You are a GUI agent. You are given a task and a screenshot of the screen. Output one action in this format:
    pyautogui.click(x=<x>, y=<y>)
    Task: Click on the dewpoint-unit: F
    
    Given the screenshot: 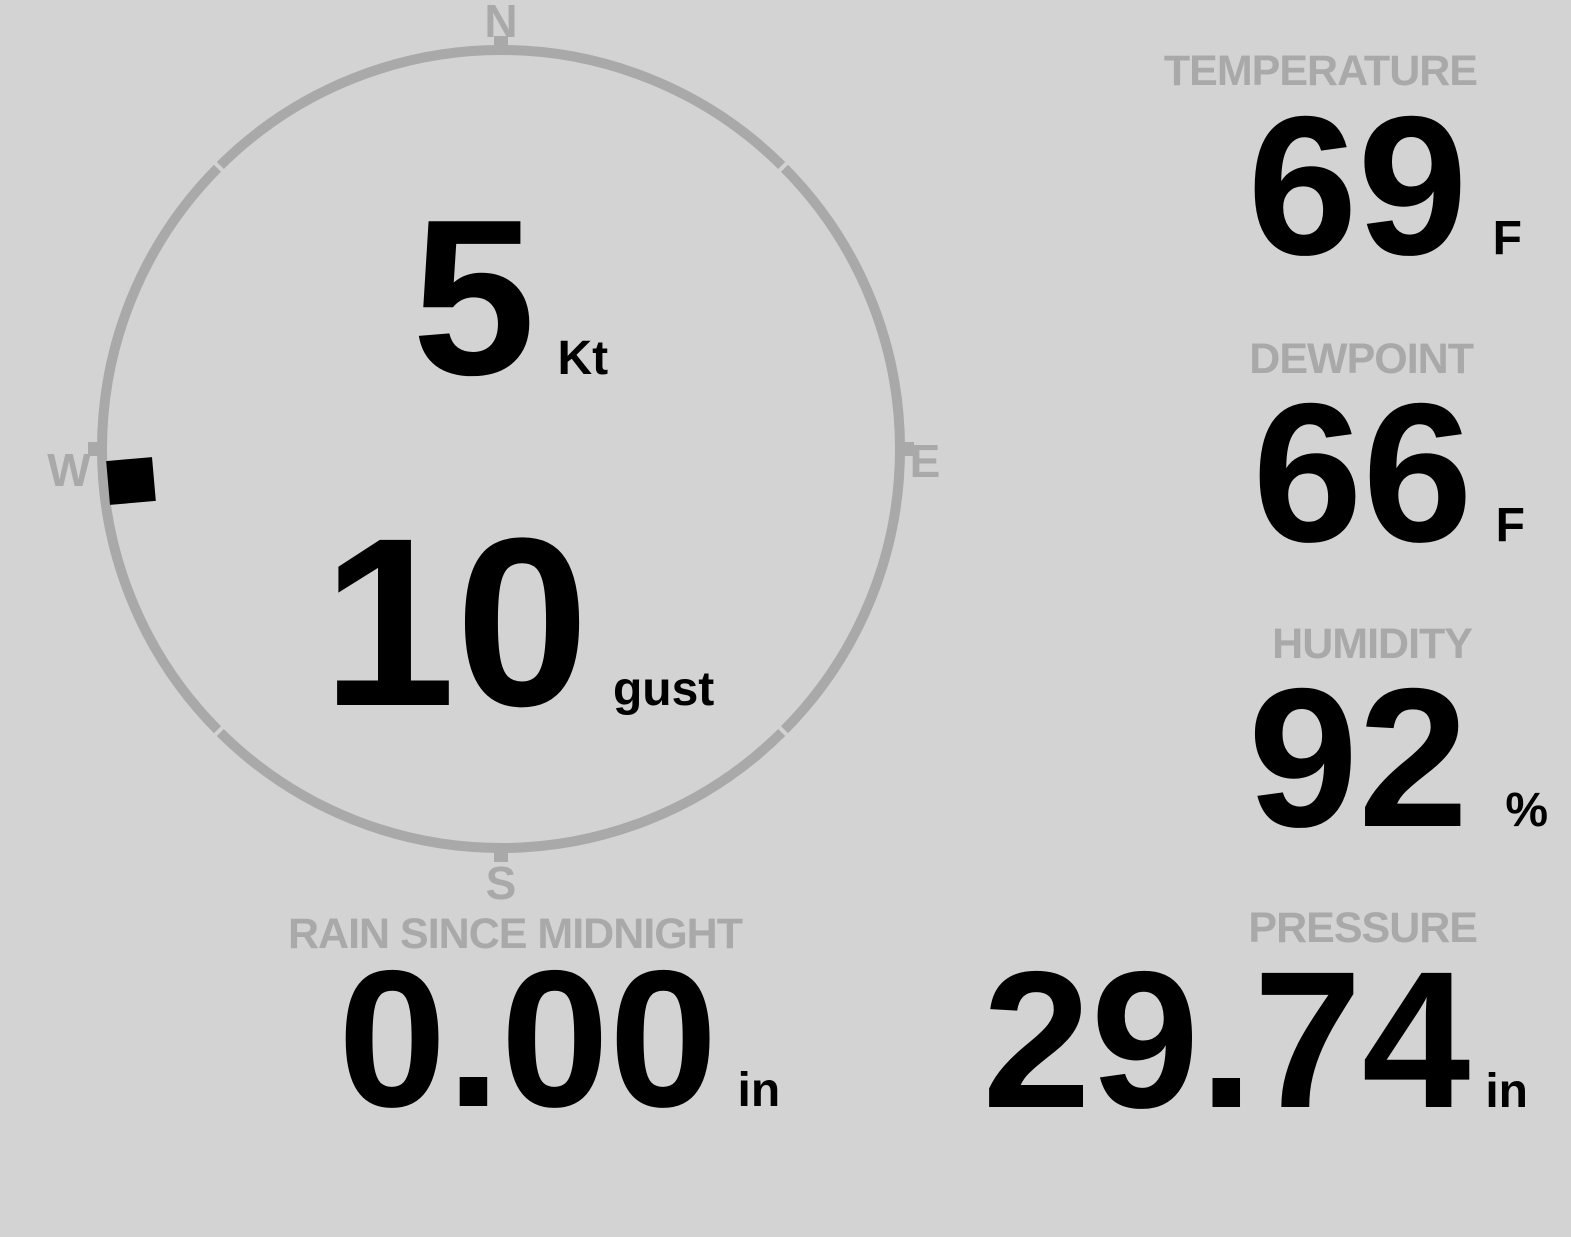 What is the action you would take?
    pyautogui.click(x=1510, y=525)
    